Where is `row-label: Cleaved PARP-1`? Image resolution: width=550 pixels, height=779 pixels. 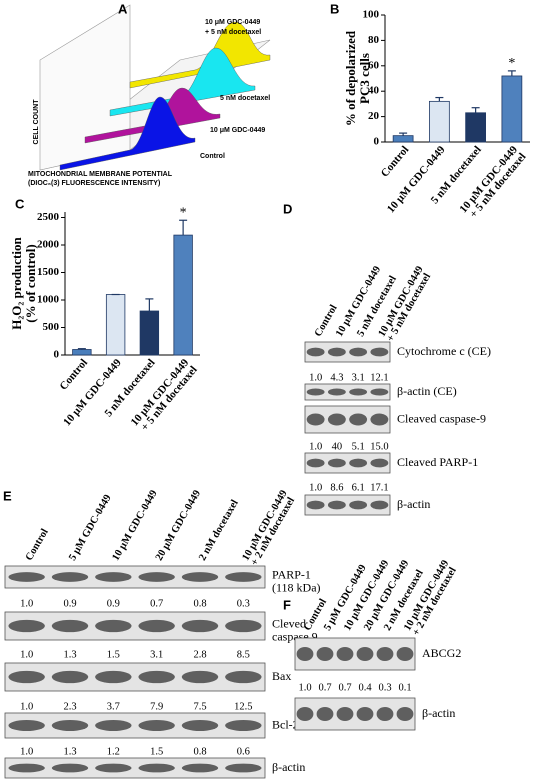
row-label: Cleaved PARP-1 is located at coordinates (437, 462).